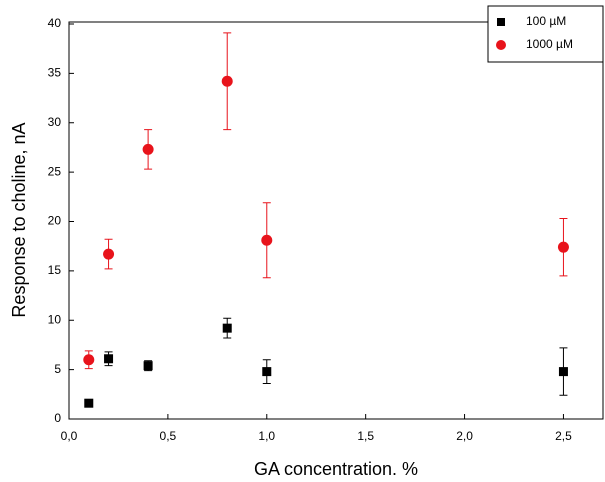 The image size is (605, 482). I want to click on legend-label: 100 µM, so click(546, 21).